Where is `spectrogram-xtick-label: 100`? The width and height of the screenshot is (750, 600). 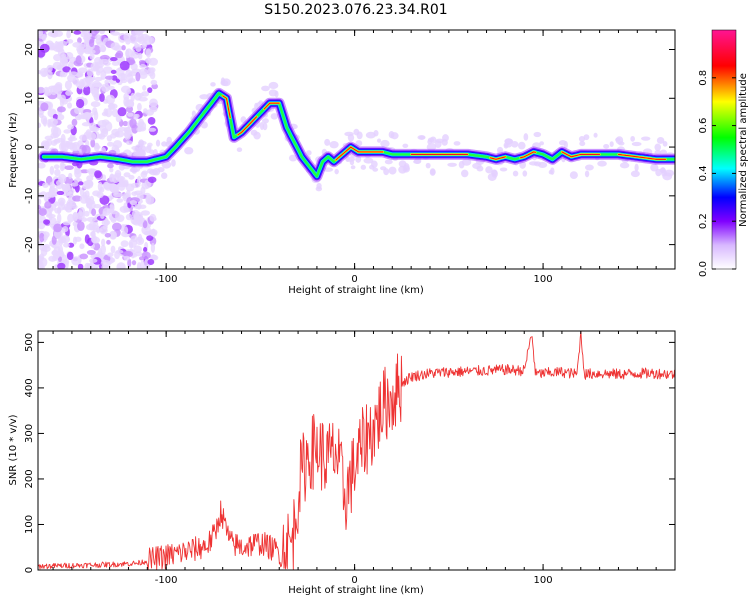
spectrogram-xtick-label: 100 is located at coordinates (543, 279).